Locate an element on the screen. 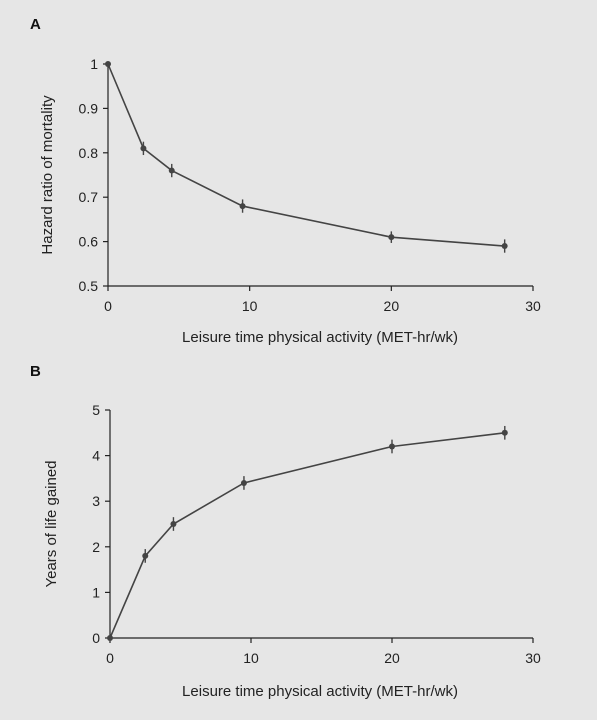 This screenshot has width=597, height=720. panel-b-x-ticks: 0 10 20 30 is located at coordinates (323, 652).